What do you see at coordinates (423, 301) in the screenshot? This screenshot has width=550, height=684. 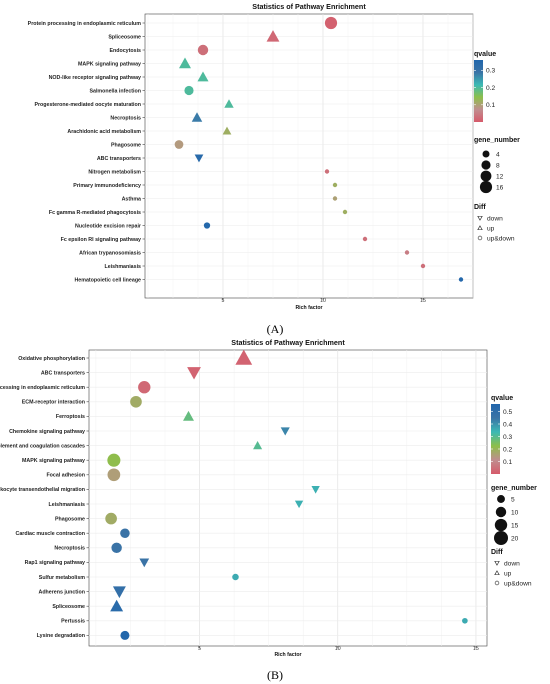 I see `x-tick-label: 15` at bounding box center [423, 301].